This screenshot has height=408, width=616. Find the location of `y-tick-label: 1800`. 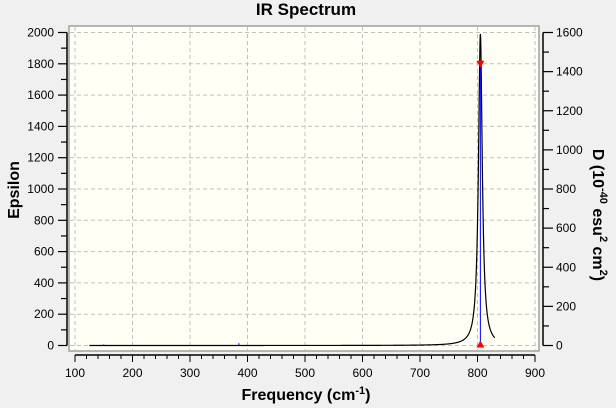

y-tick-label: 1800 is located at coordinates (40, 64).